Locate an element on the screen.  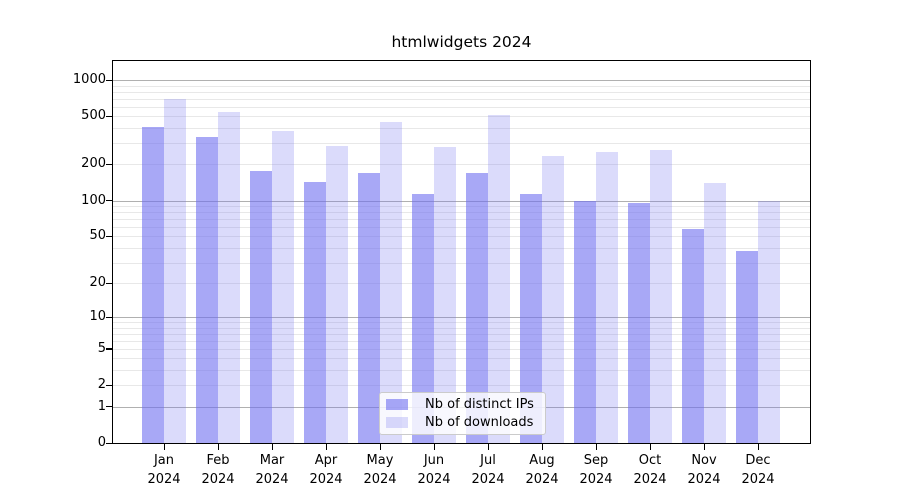
legend-swatch-downloads is located at coordinates (397, 422).